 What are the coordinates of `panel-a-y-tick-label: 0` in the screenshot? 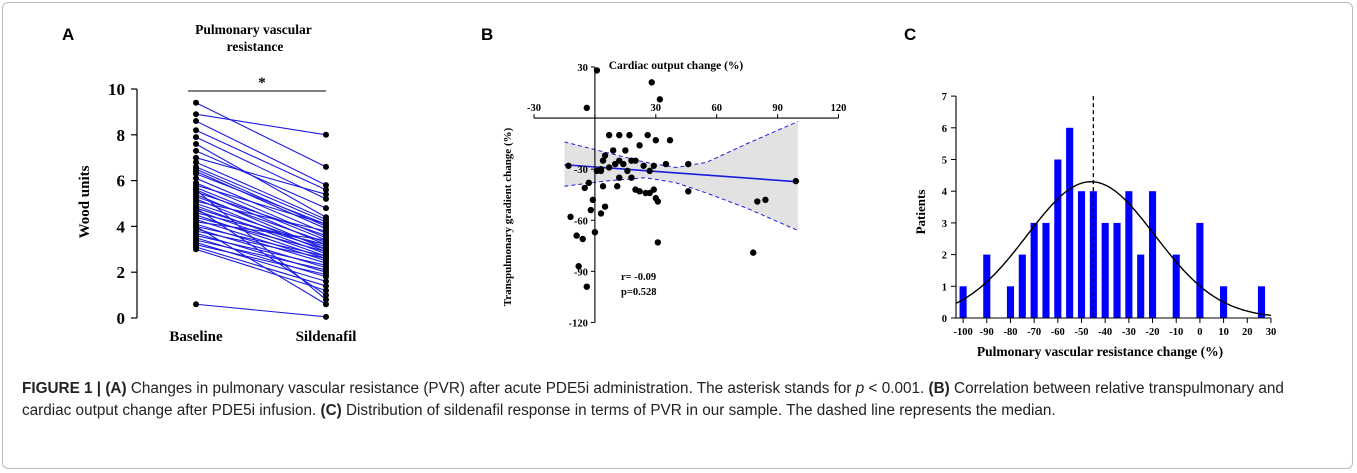 It's located at (121, 318).